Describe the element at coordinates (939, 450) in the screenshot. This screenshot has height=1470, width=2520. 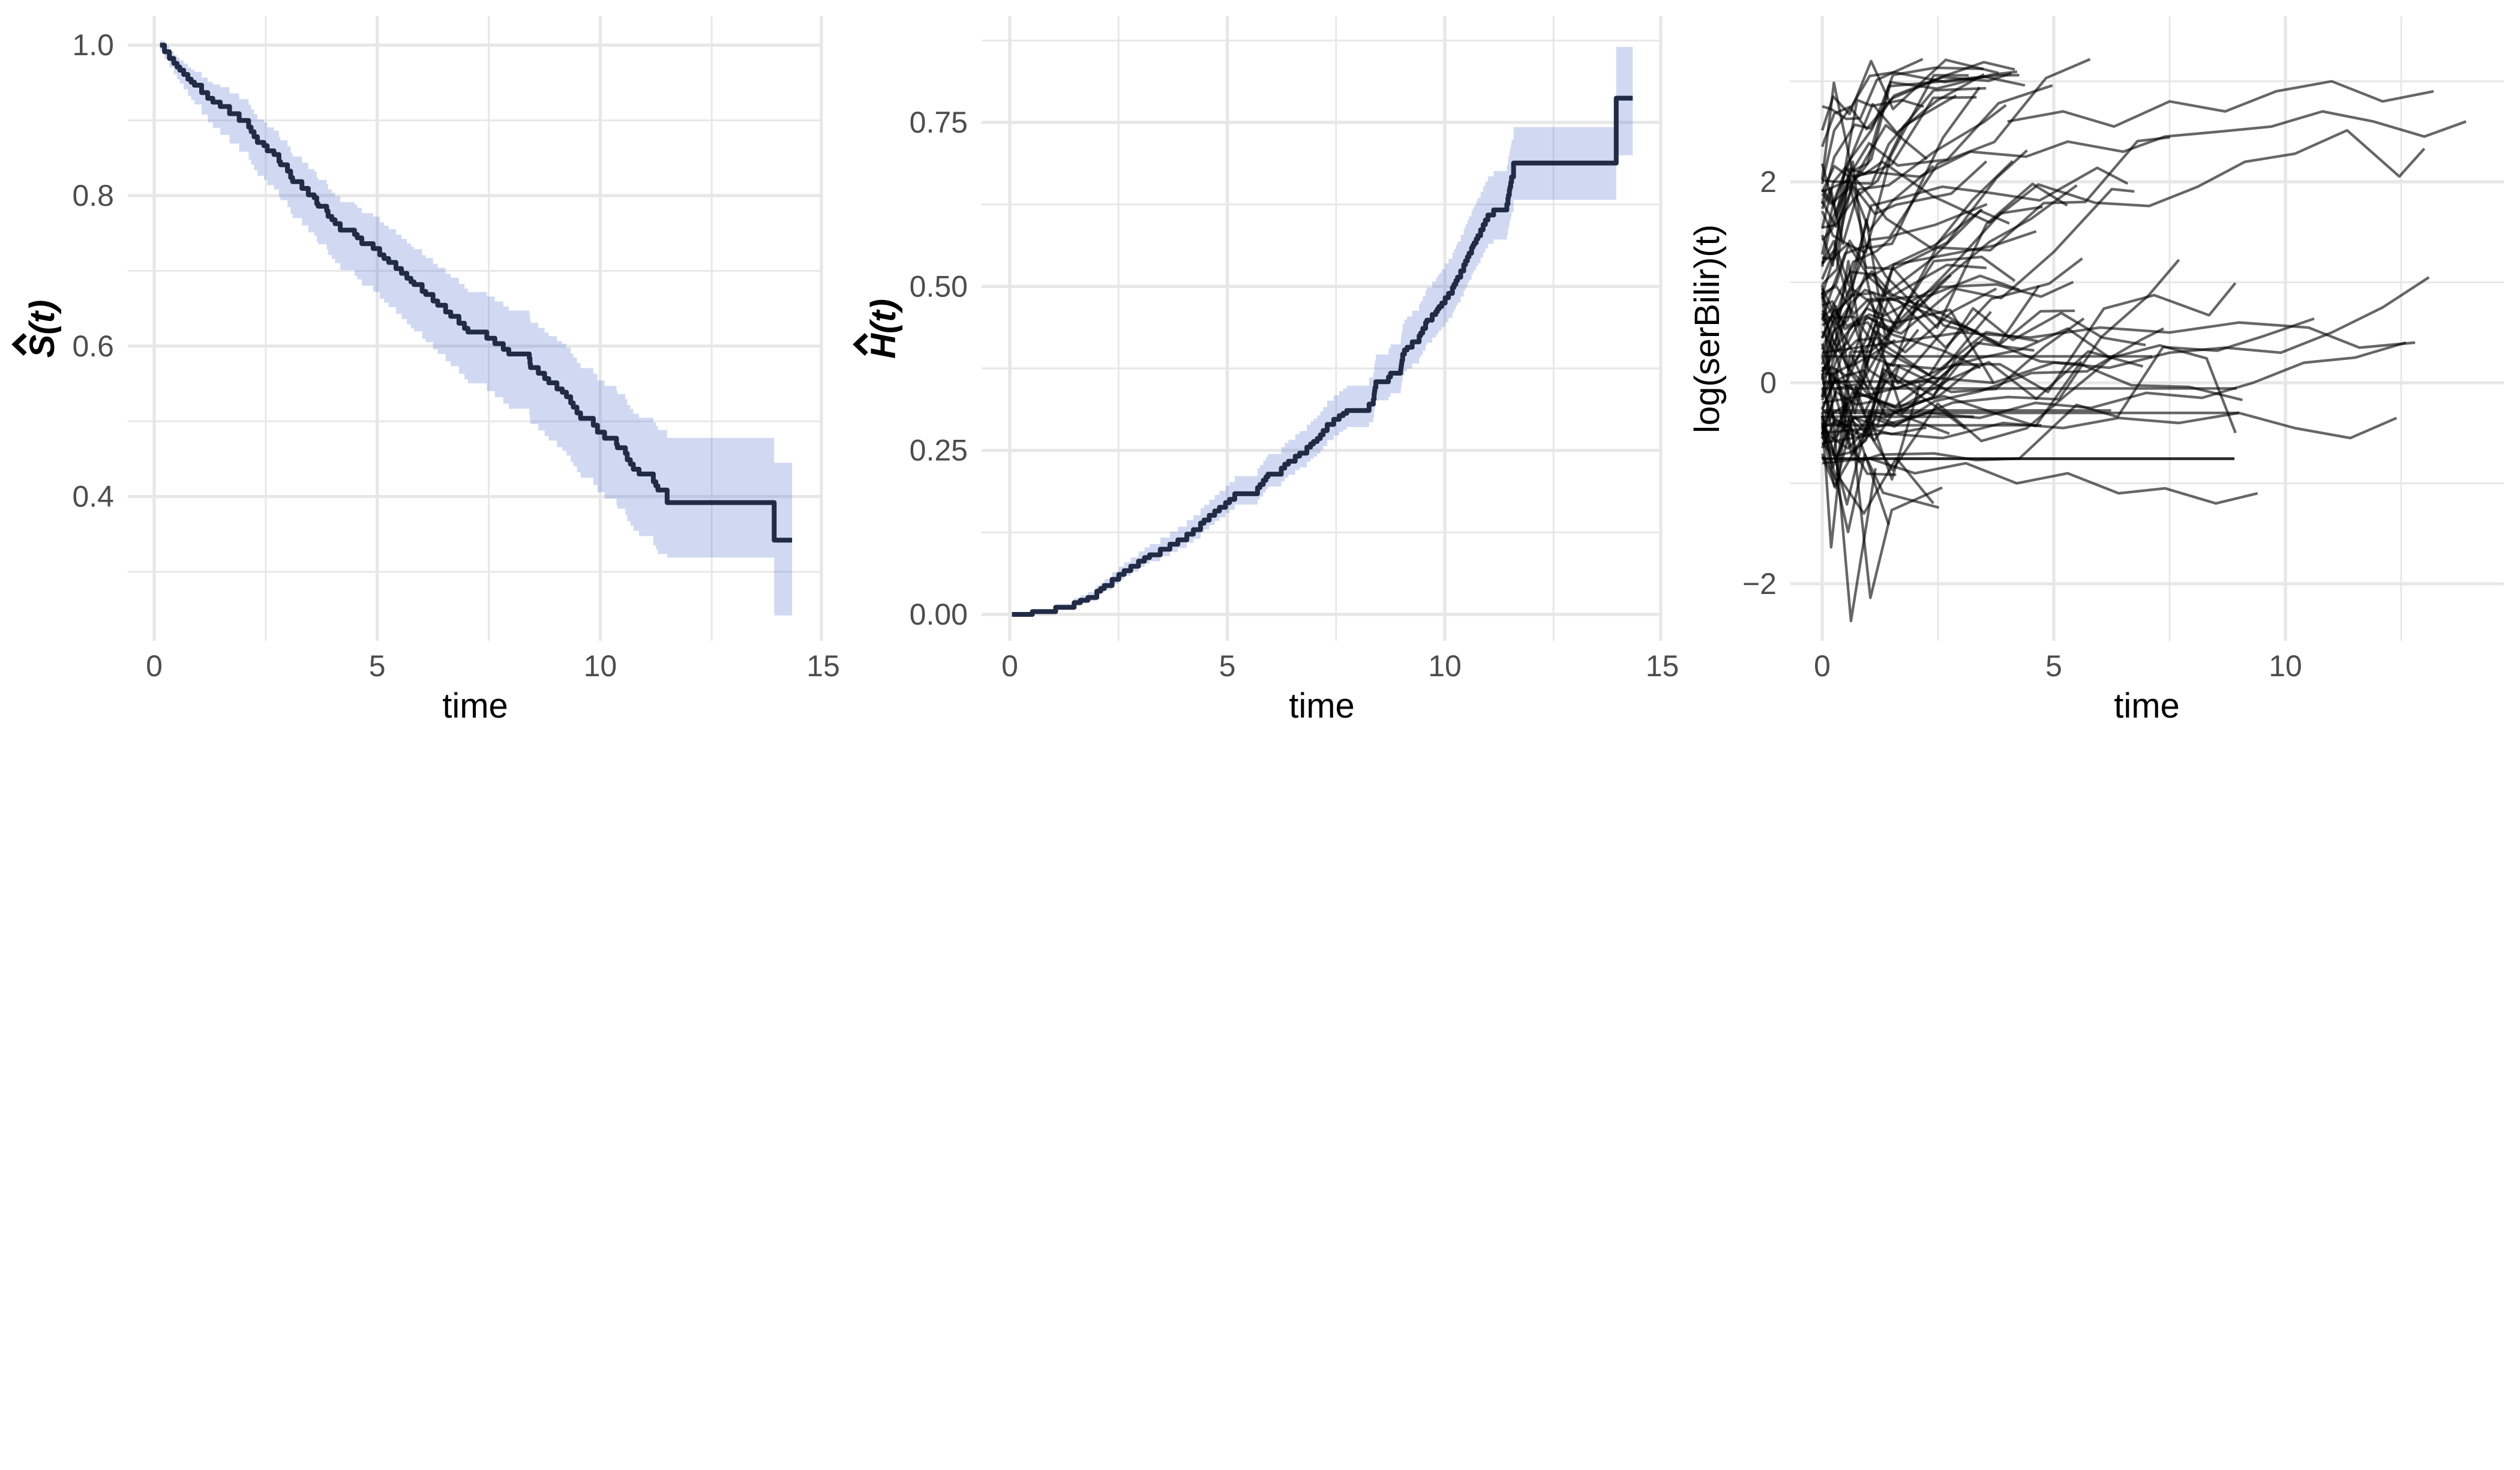
I see `svg-text: 0.25` at that location.